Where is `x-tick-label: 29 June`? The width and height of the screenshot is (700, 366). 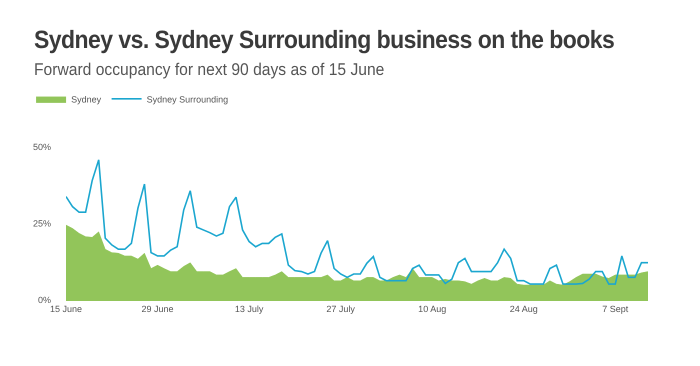 x-tick-label: 29 June is located at coordinates (158, 309).